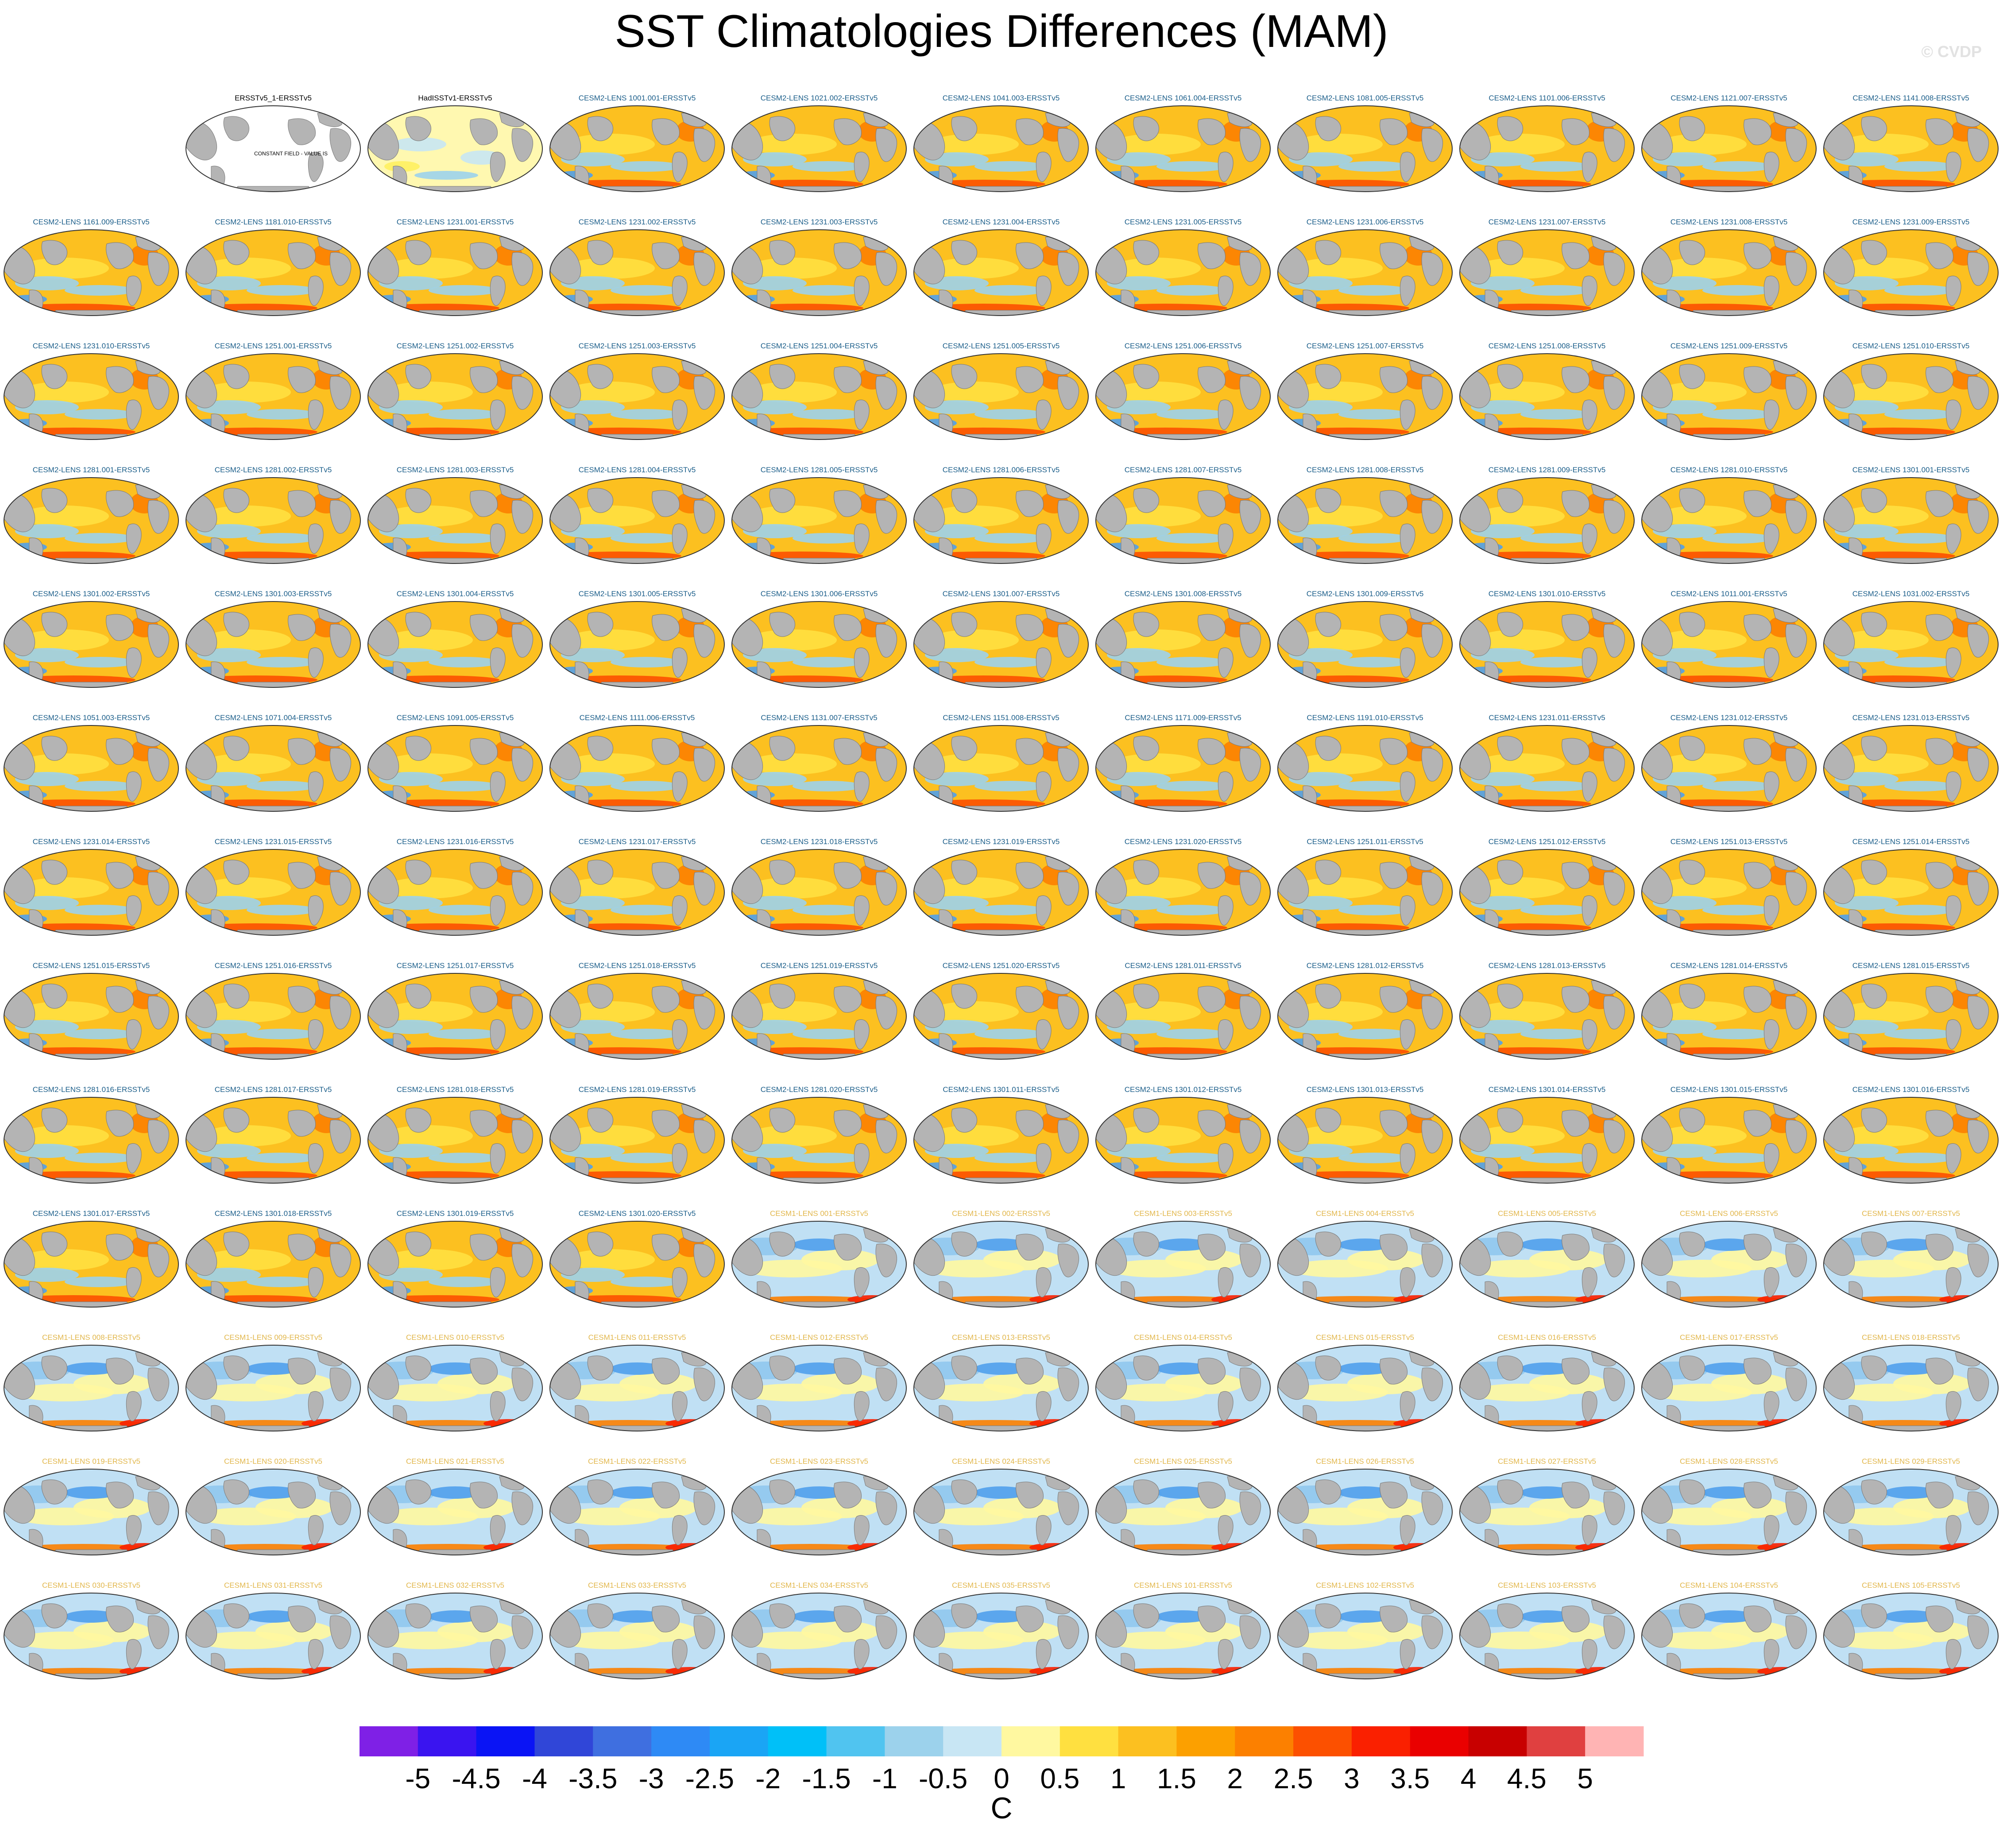 The width and height of the screenshot is (2003, 1848). Describe the element at coordinates (91, 1505) in the screenshot. I see `map-panel: CESM1-LENS 019-ERSSTv5` at that location.